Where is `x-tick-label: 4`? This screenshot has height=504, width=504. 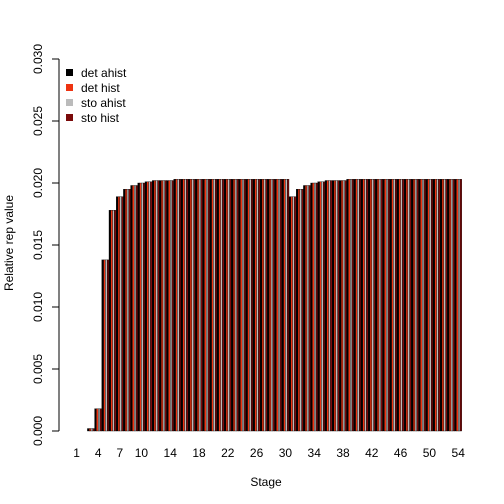
x-tick-label: 4 is located at coordinates (98, 453).